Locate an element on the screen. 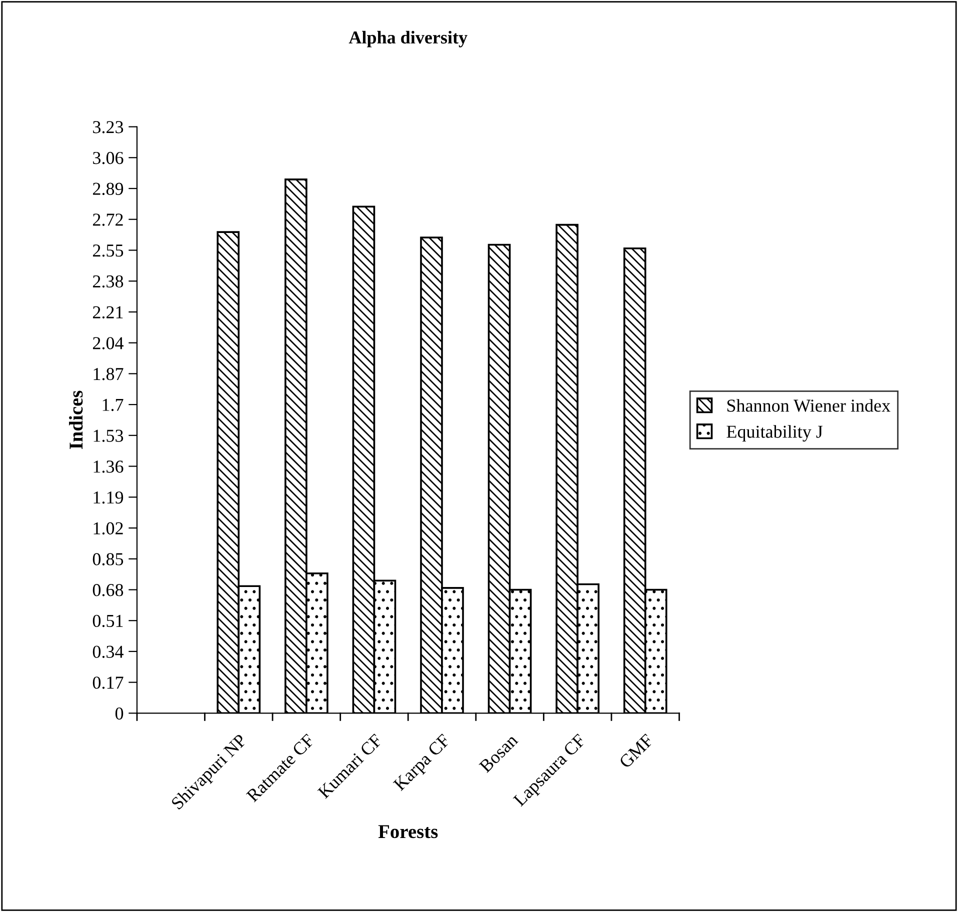 This screenshot has height=912, width=958. legend-label: Equitability J is located at coordinates (774, 433).